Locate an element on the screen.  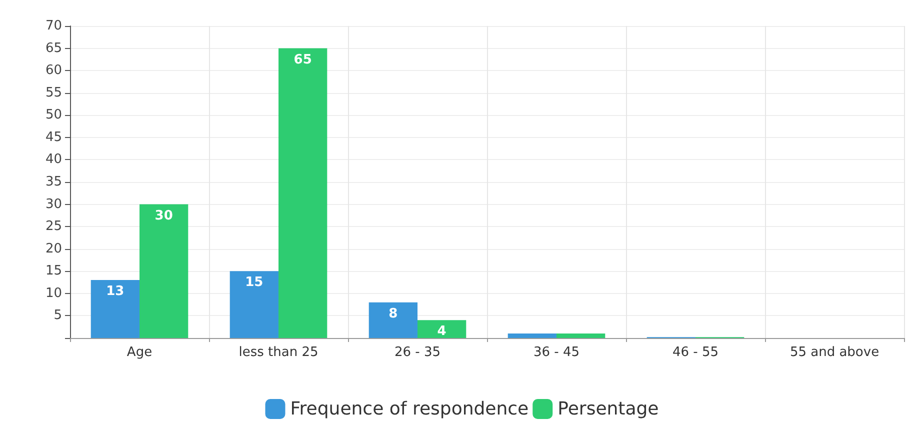
data-label: 15 is located at coordinates (254, 282).